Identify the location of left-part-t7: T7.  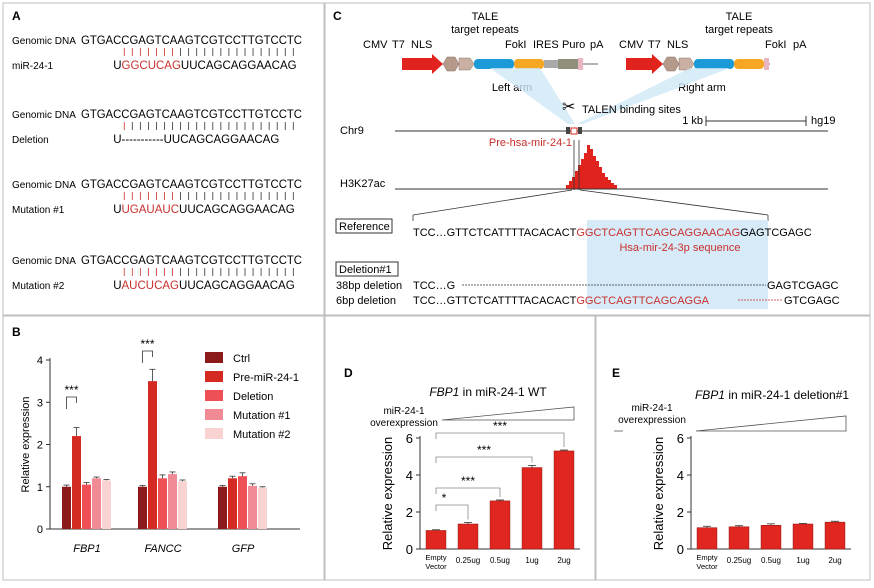
(398, 45).